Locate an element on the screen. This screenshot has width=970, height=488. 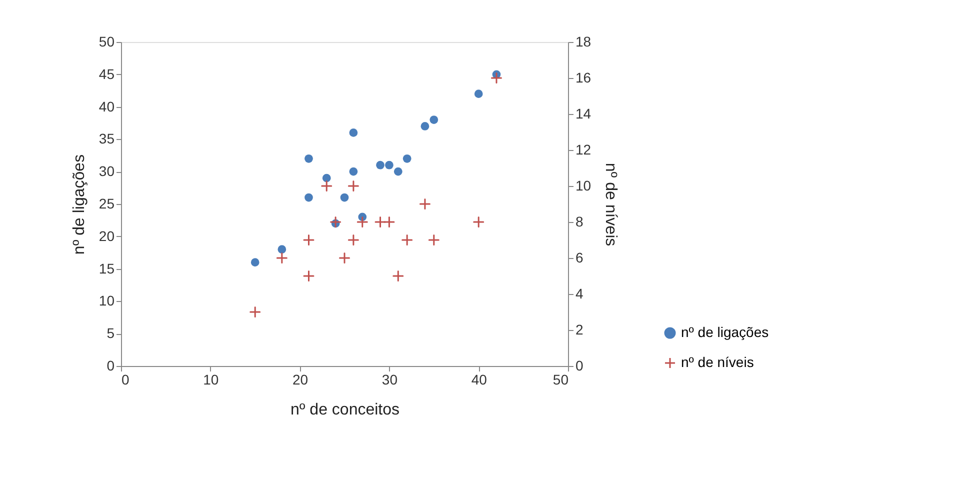
x-tick-label: 0 is located at coordinates (126, 380).